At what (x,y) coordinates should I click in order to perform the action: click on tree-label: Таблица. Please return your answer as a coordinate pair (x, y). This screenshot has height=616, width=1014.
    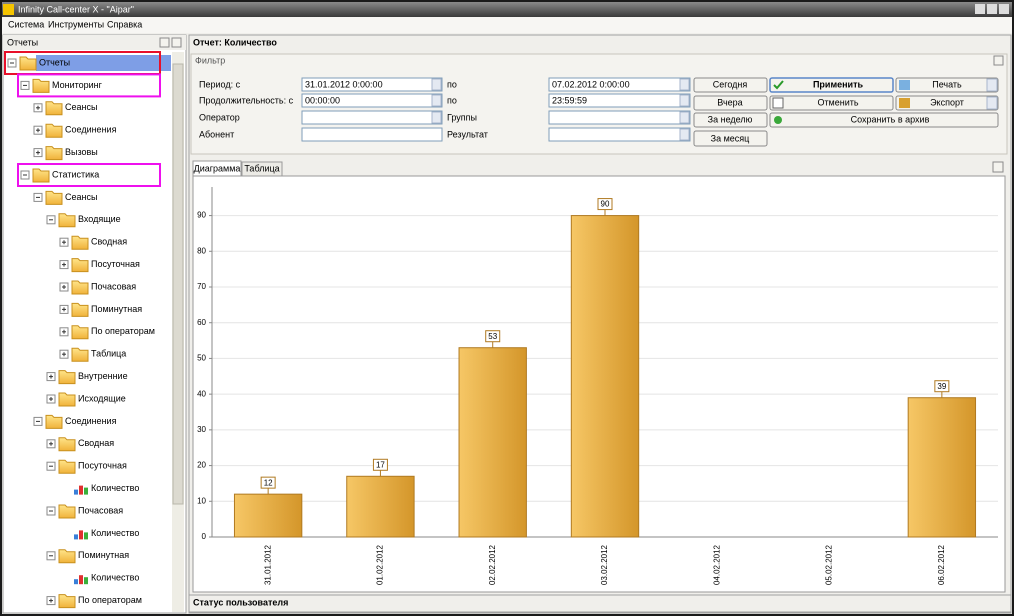
    Looking at the image, I should click on (108, 354).